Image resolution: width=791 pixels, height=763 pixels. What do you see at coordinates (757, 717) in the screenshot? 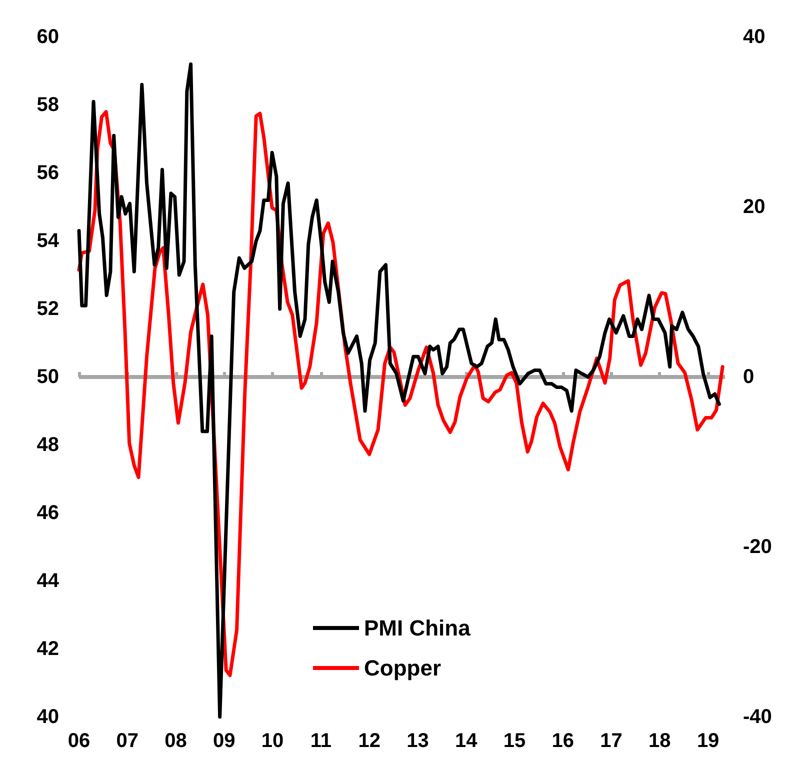
I see `y2-tick-label: -40` at bounding box center [757, 717].